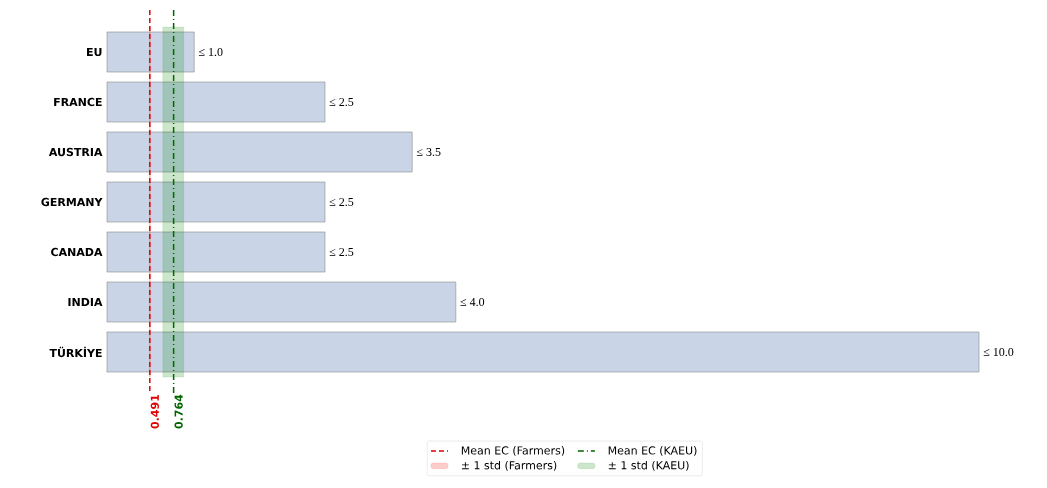 The height and width of the screenshot is (488, 1047). I want to click on text: 0.491, so click(154, 411).